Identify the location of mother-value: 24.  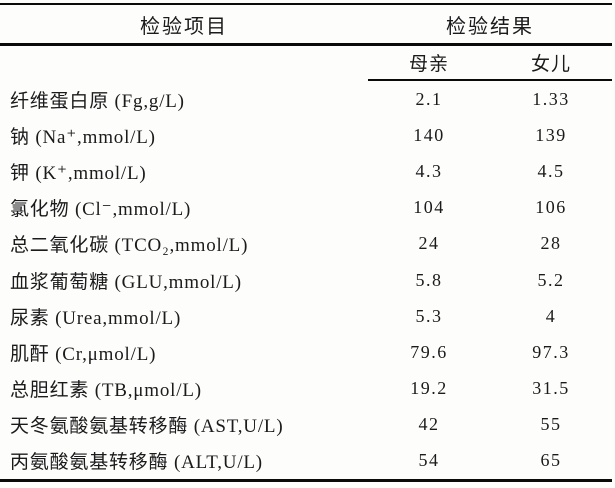
(429, 243).